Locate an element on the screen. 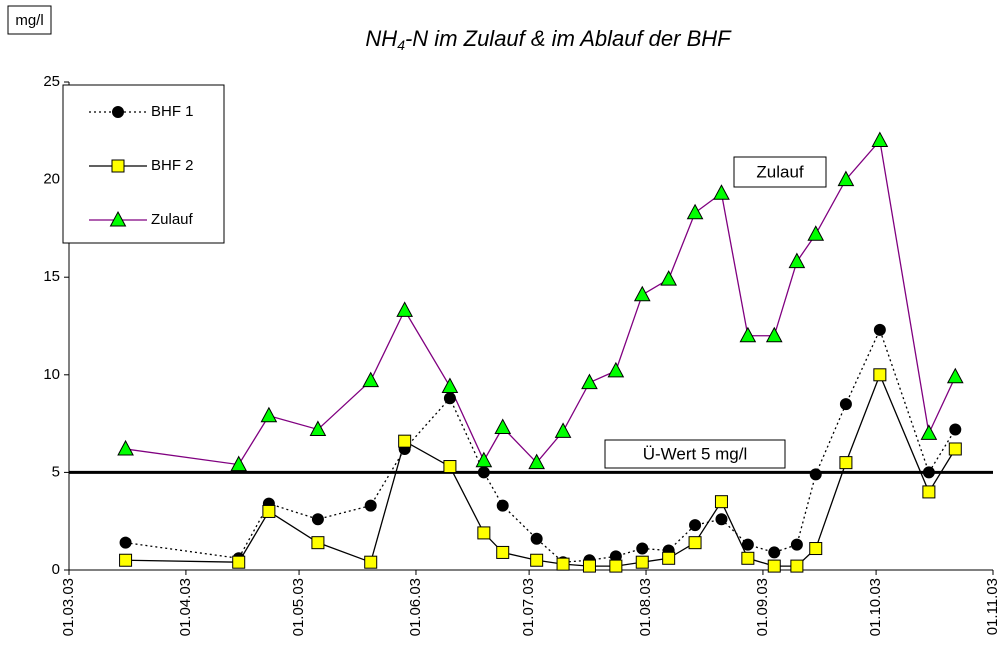 The height and width of the screenshot is (662, 1004). y-tick-label: 20 is located at coordinates (51, 179).